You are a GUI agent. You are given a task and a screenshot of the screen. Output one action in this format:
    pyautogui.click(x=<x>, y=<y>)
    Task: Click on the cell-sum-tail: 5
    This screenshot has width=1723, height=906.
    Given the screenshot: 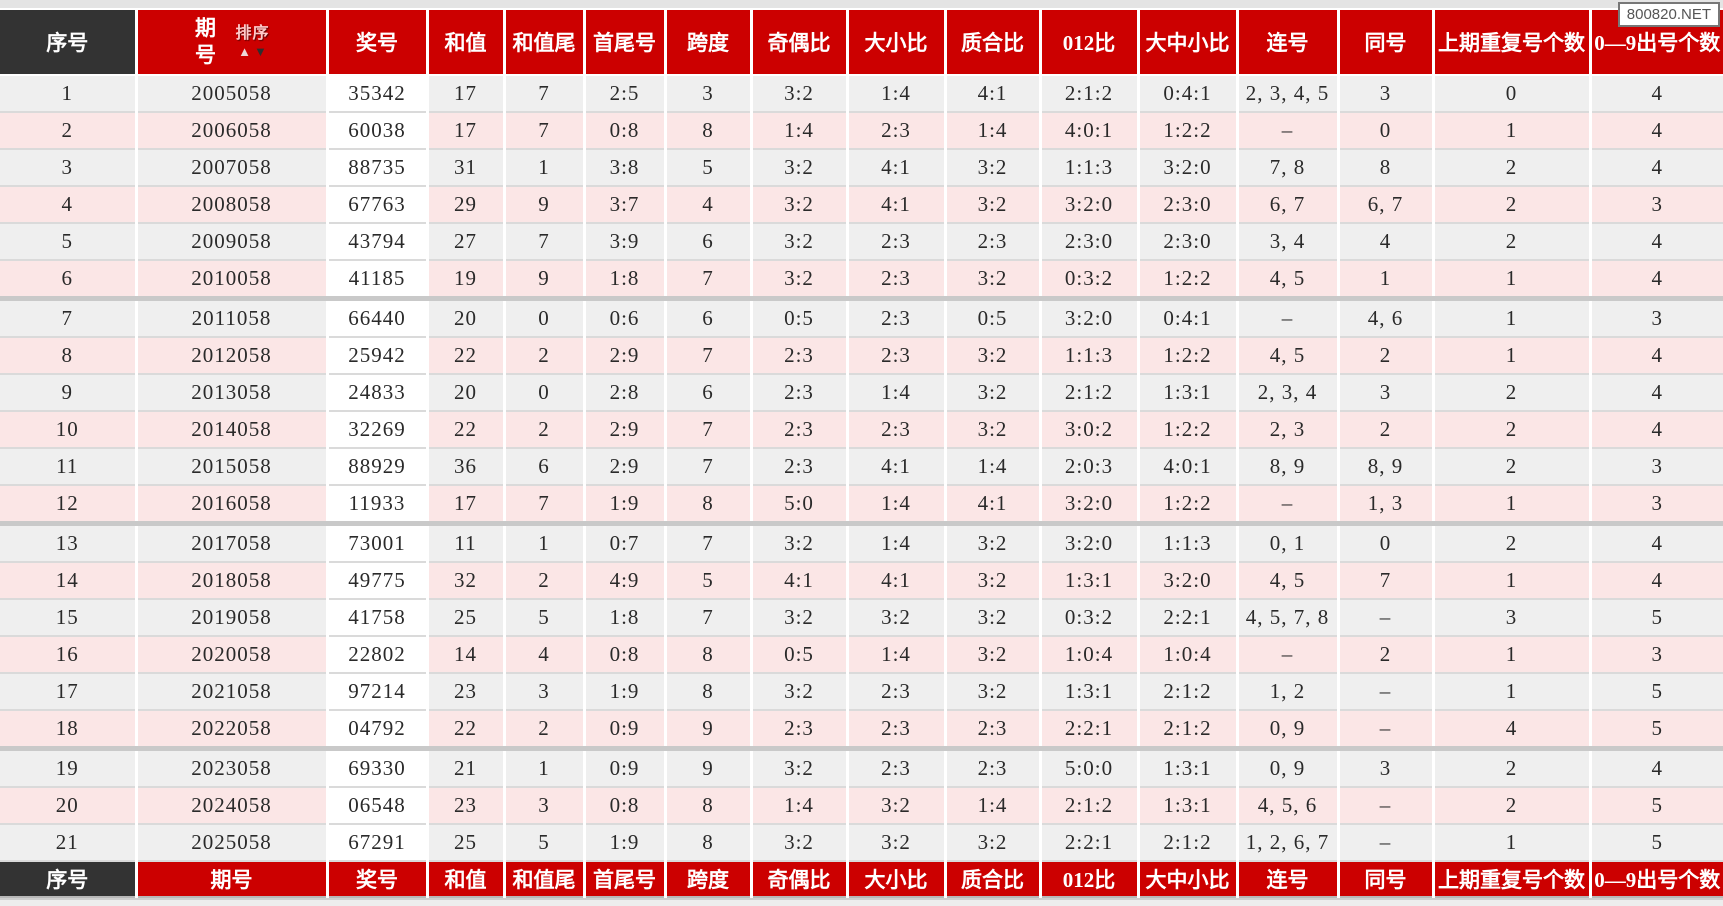 What is the action you would take?
    pyautogui.click(x=545, y=843)
    